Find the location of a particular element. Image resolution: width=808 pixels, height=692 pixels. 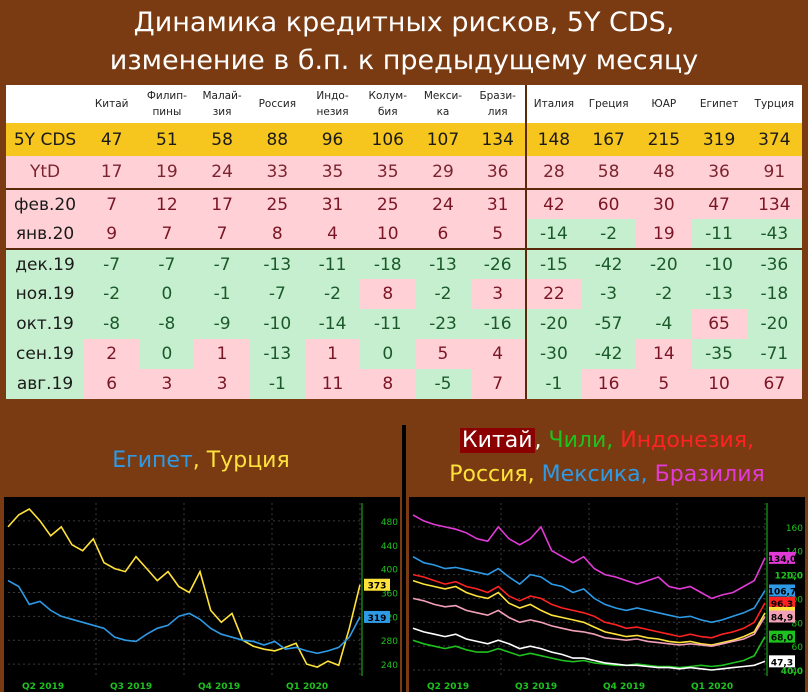

title-part: Чили is located at coordinates (577, 440).